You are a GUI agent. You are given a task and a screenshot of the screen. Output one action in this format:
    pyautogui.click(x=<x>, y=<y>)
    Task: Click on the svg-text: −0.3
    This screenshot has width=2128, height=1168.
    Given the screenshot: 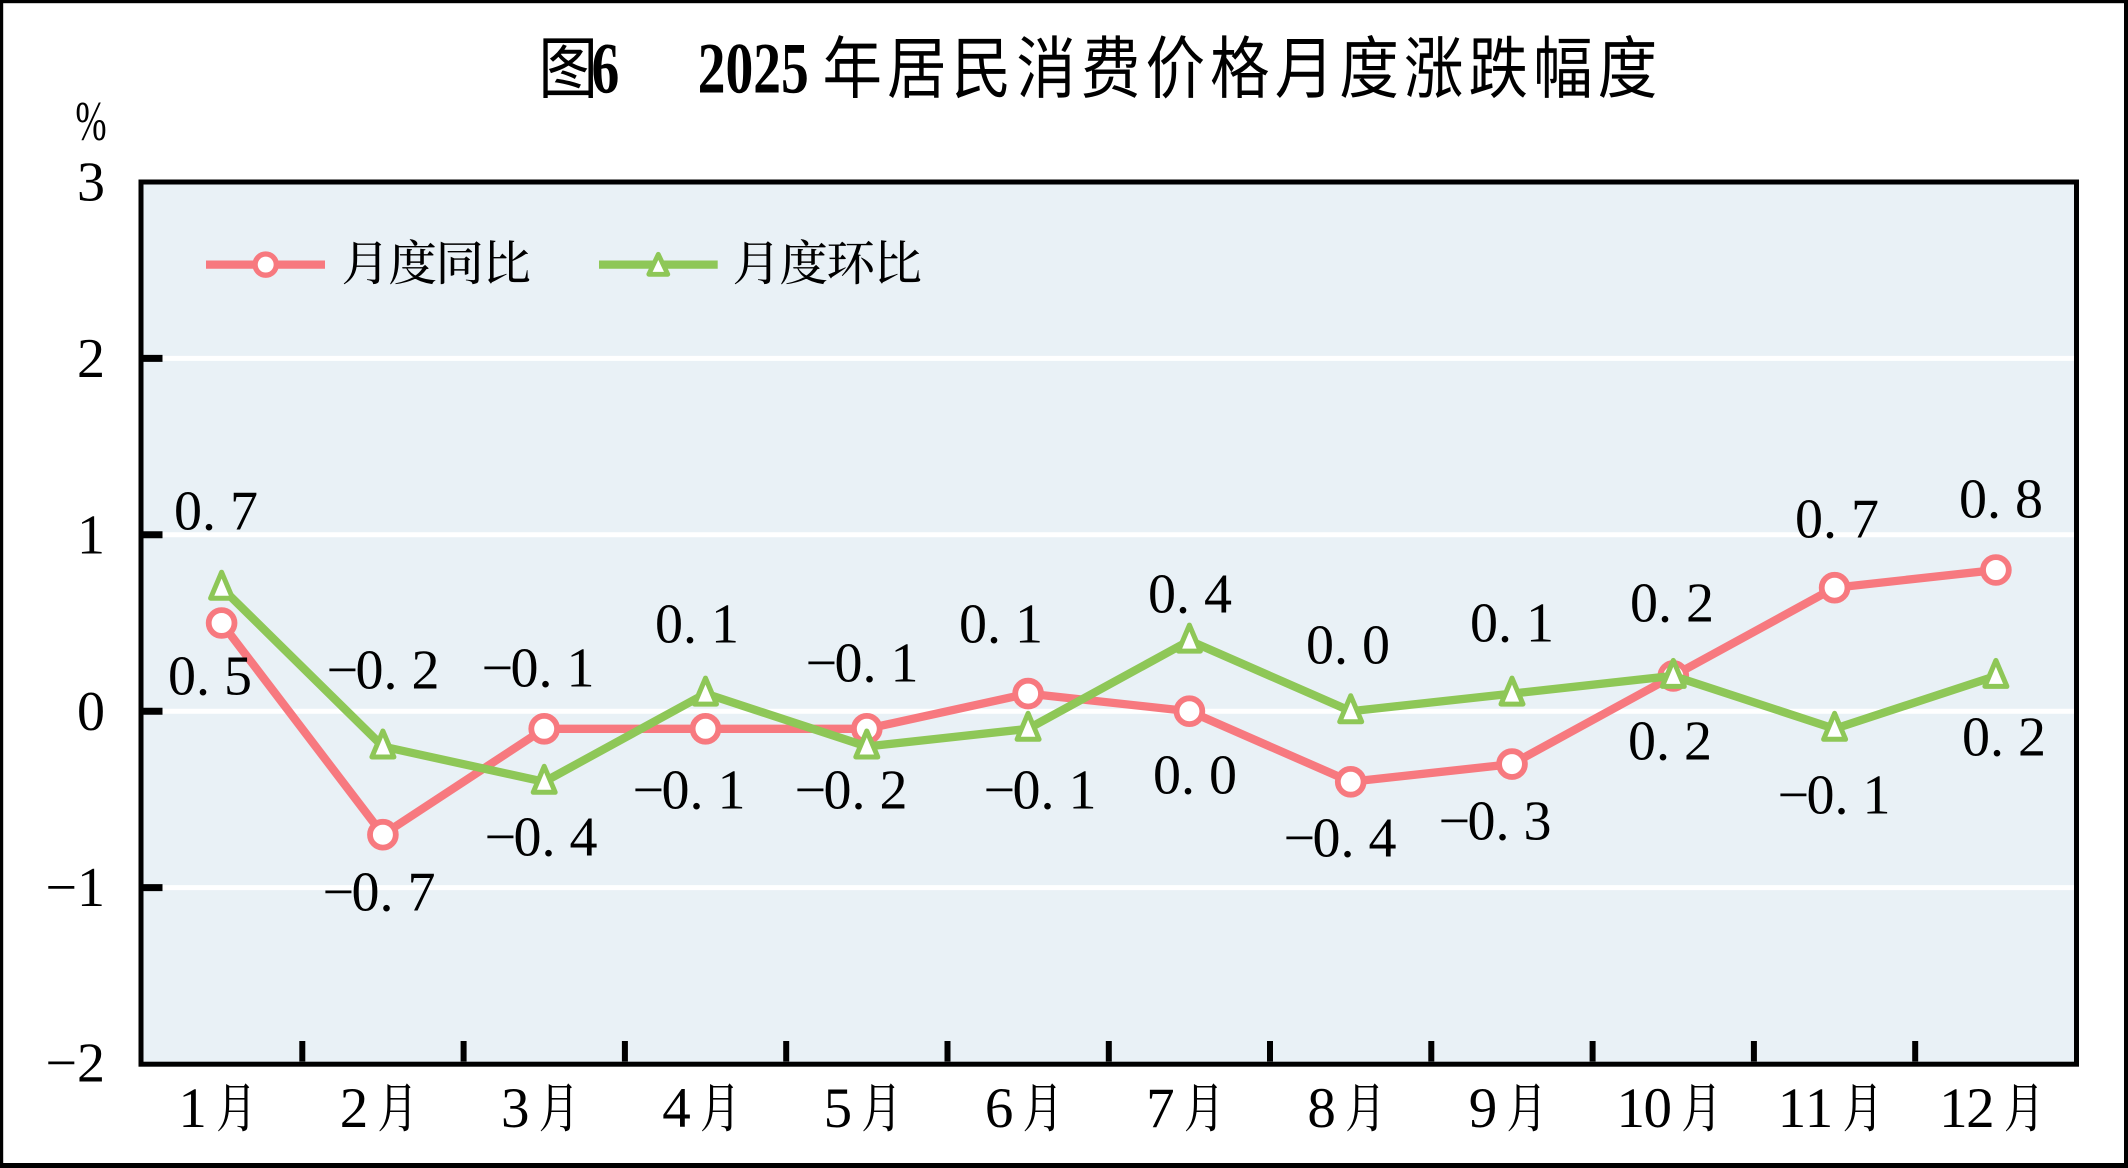 What is the action you would take?
    pyautogui.click(x=1495, y=822)
    